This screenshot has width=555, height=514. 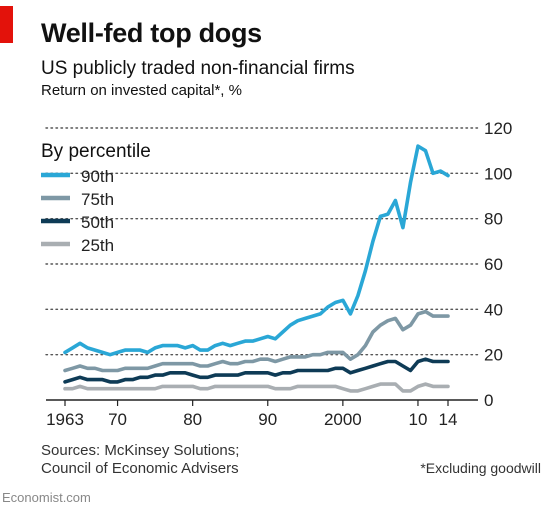 I want to click on brand-credit: Economist.com, so click(x=46, y=497).